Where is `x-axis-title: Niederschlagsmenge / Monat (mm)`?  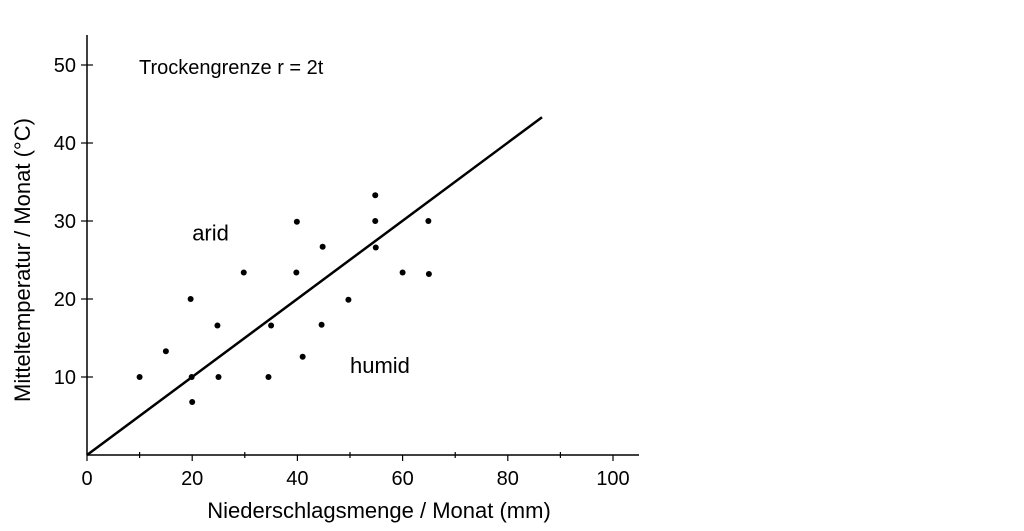
x-axis-title: Niederschlagsmenge / Monat (mm) is located at coordinates (379, 510).